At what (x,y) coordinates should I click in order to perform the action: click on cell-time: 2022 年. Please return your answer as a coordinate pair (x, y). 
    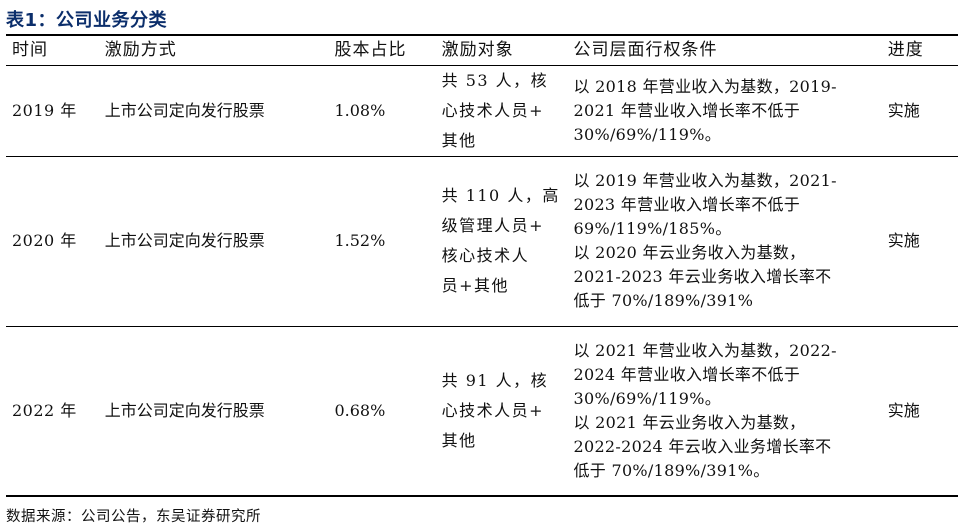
    Looking at the image, I should click on (44, 410).